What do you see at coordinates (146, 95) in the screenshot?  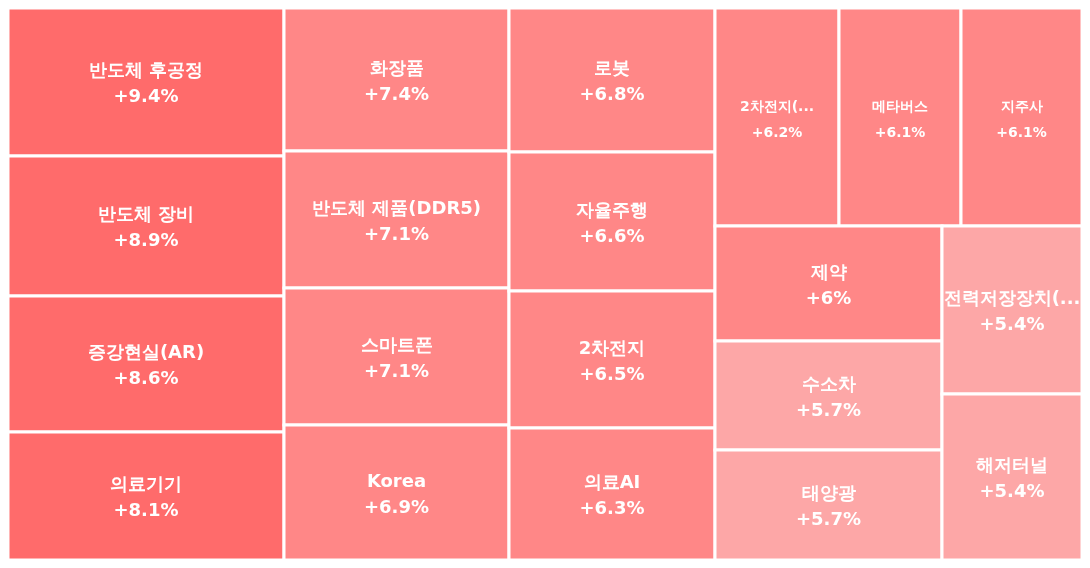 I see `data-label: +9.4%` at bounding box center [146, 95].